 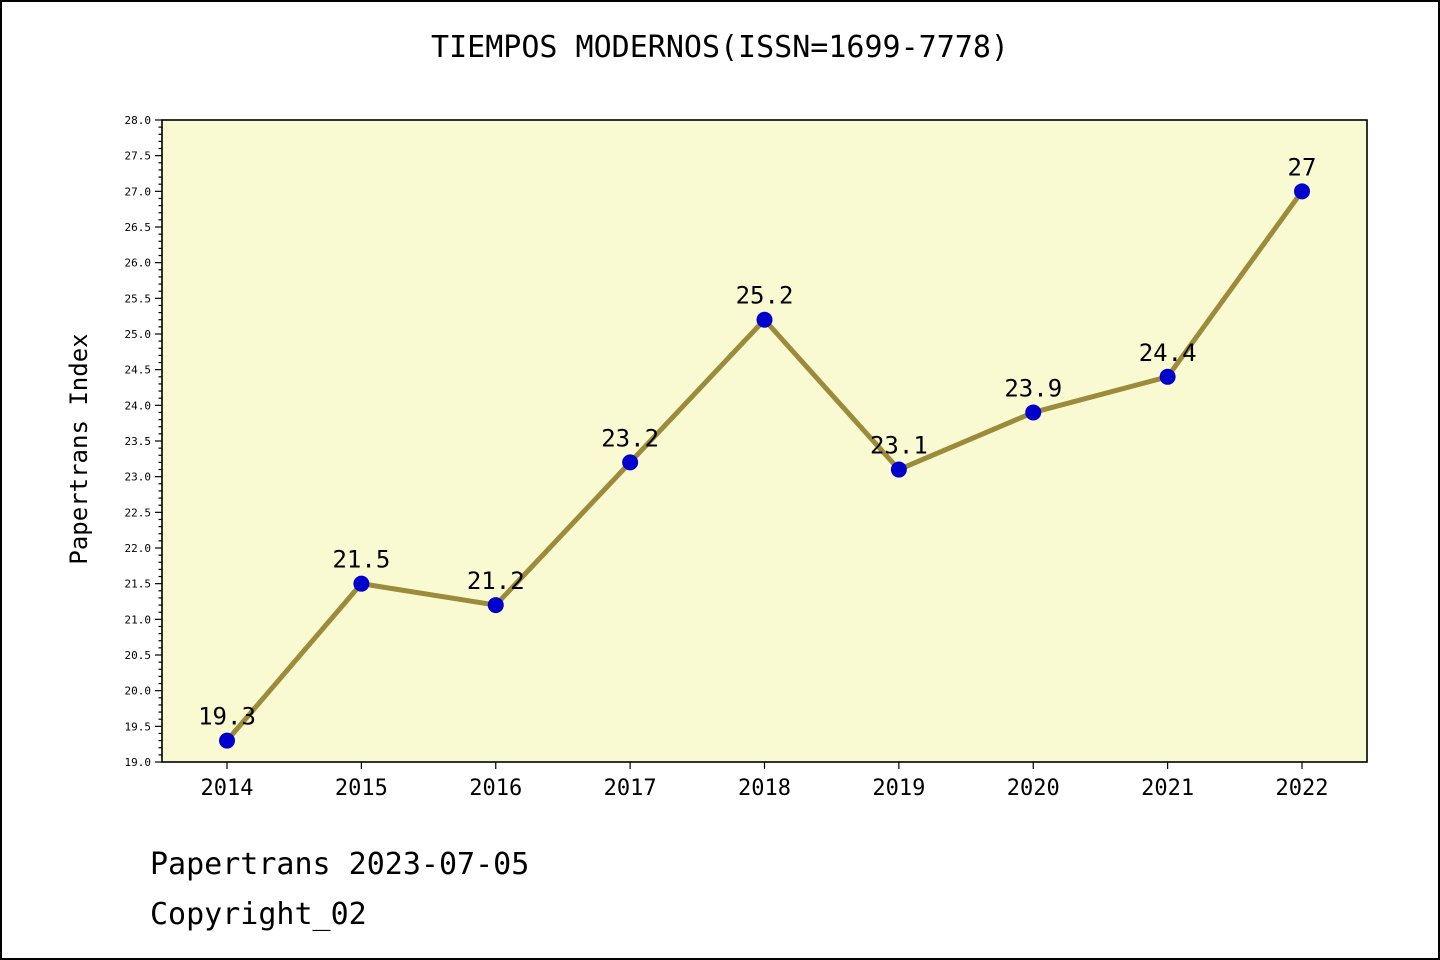 What do you see at coordinates (138, 227) in the screenshot?
I see `y-tick-label: 26.5` at bounding box center [138, 227].